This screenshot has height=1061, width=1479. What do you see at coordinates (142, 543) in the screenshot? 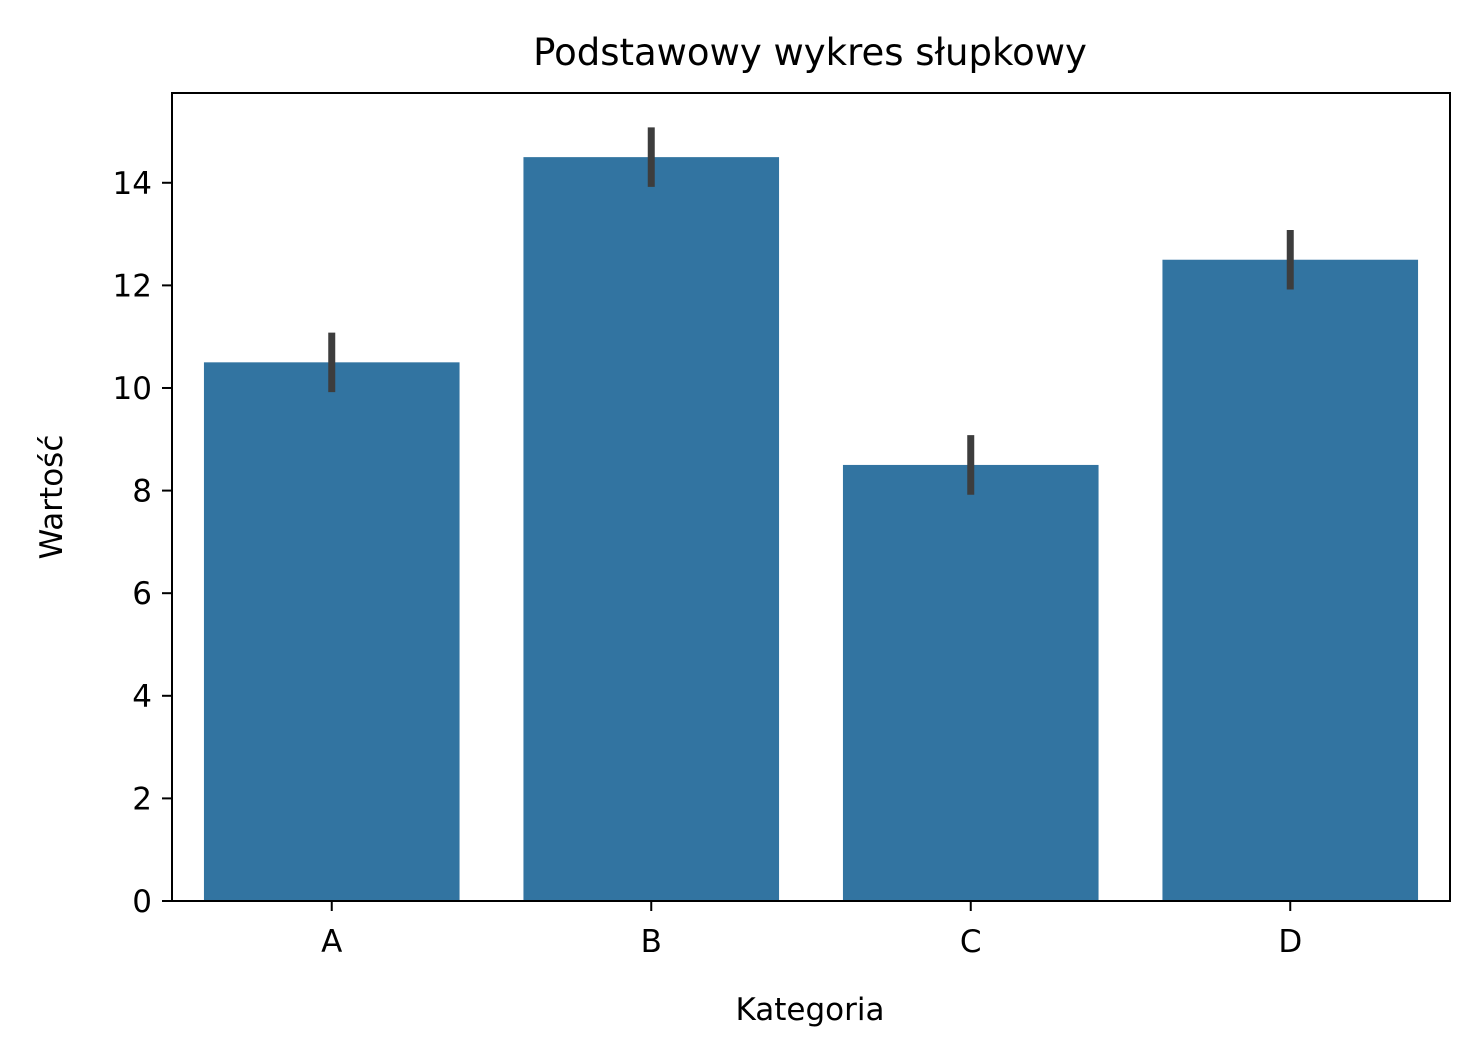
I see `y-axis: 0 2 4 6 8 10 12 14` at bounding box center [142, 543].